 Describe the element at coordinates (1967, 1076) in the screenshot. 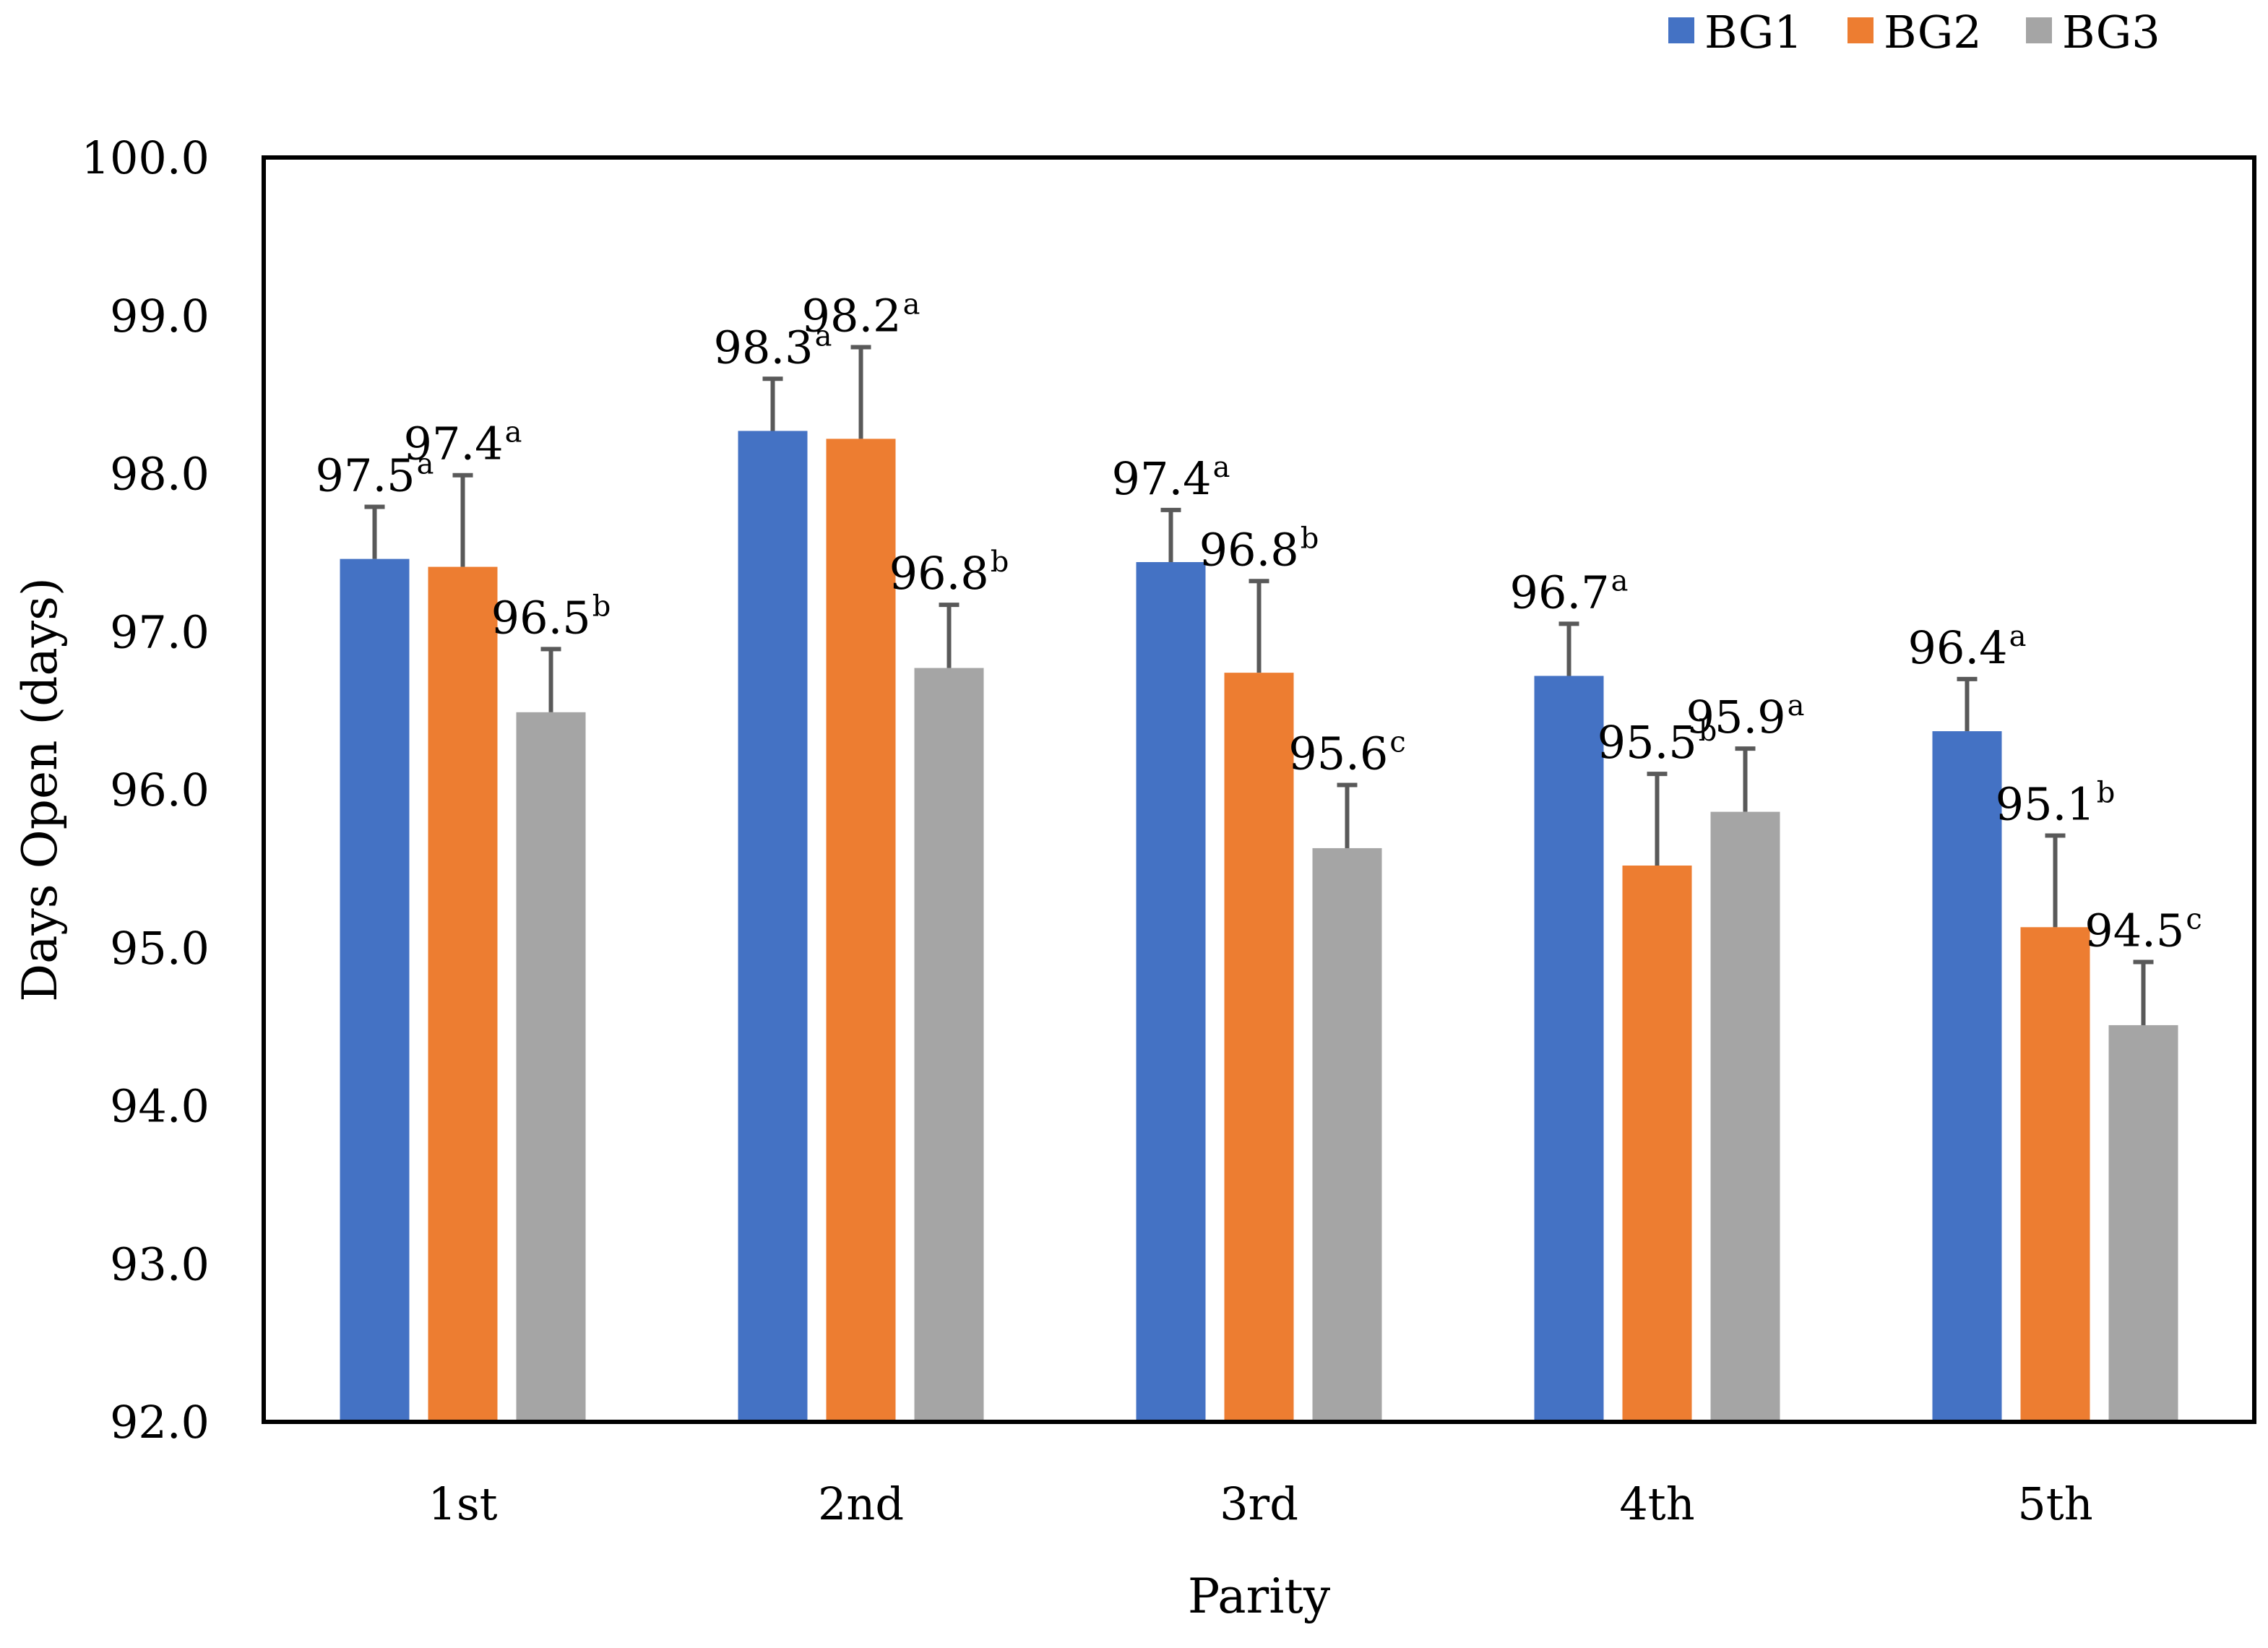

I see `bar-bg1-5th` at that location.